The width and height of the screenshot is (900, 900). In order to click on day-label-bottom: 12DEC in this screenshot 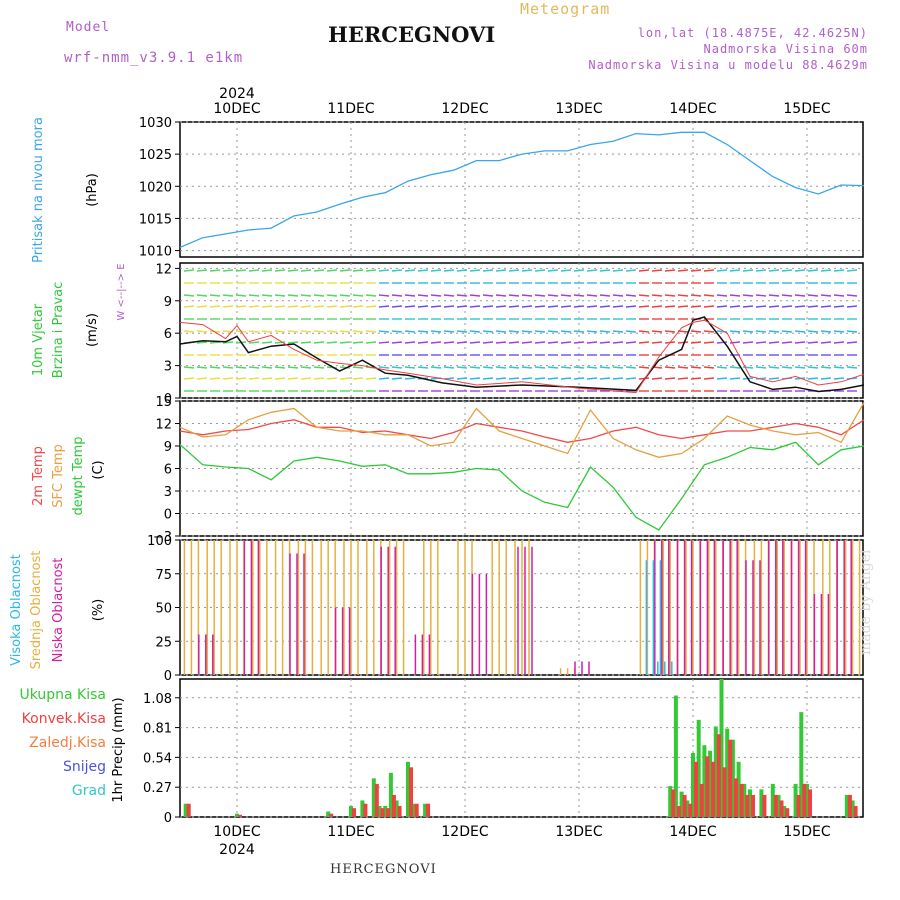, I will do `click(464, 832)`.